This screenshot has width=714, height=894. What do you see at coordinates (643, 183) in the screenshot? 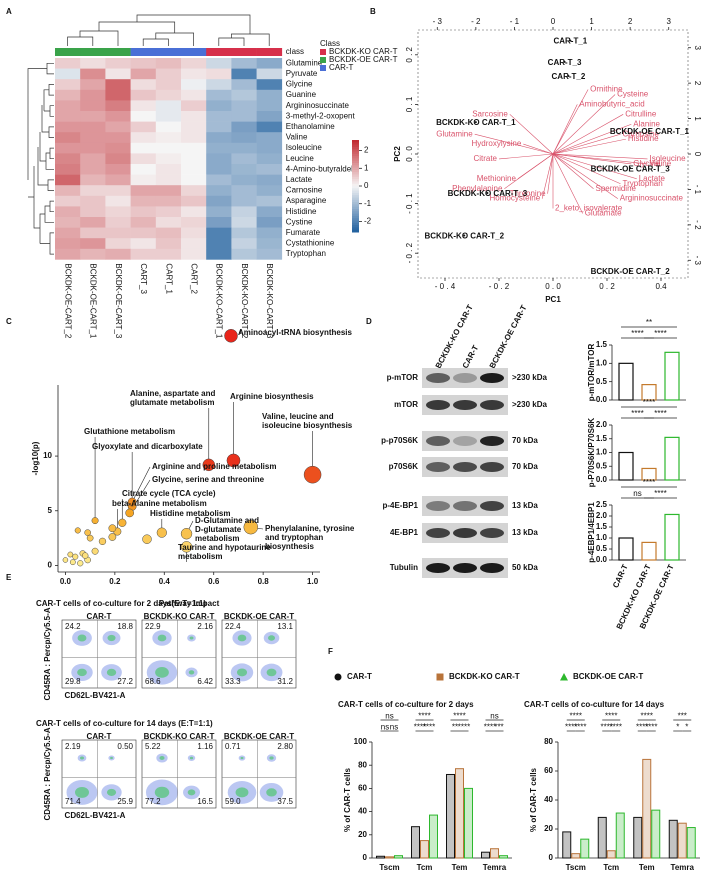
I see `loading-label: Tryptophan` at bounding box center [643, 183].